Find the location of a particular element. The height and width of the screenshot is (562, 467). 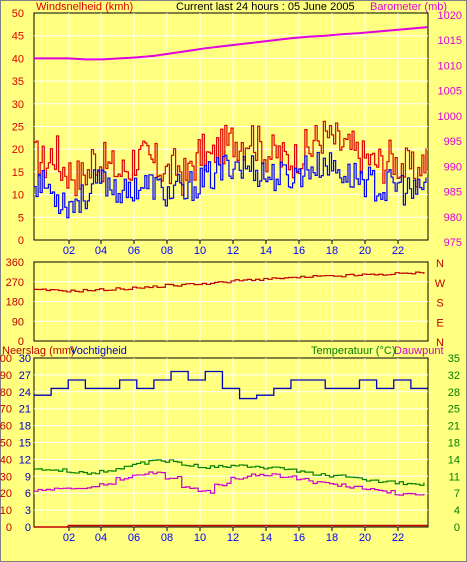

humidity-tick-label: 3 is located at coordinates (28, 511).